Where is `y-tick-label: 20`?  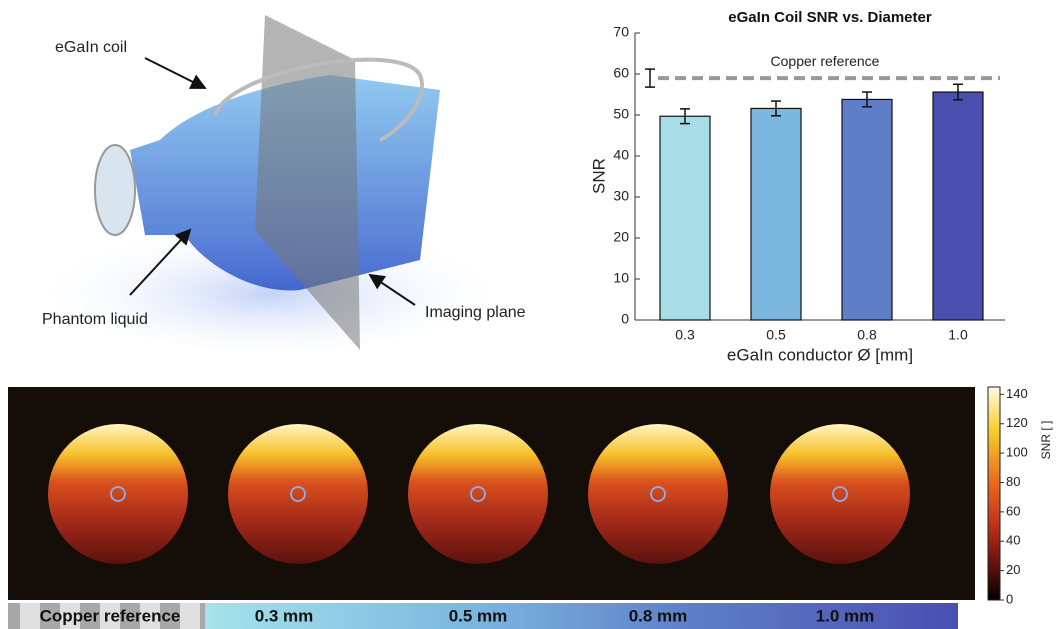
y-tick-label: 20 is located at coordinates (621, 237).